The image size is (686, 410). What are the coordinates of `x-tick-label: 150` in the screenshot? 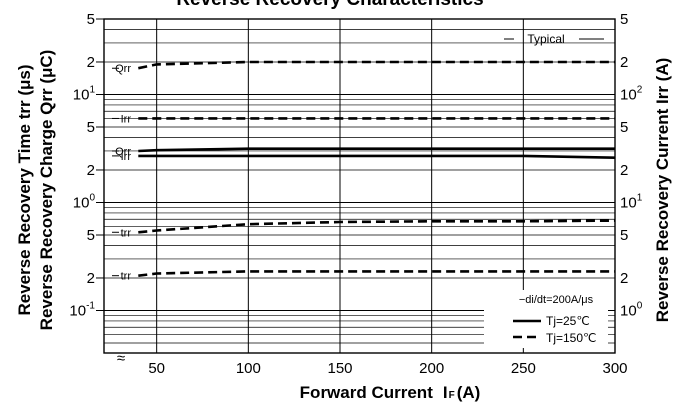 It's located at (339, 368).